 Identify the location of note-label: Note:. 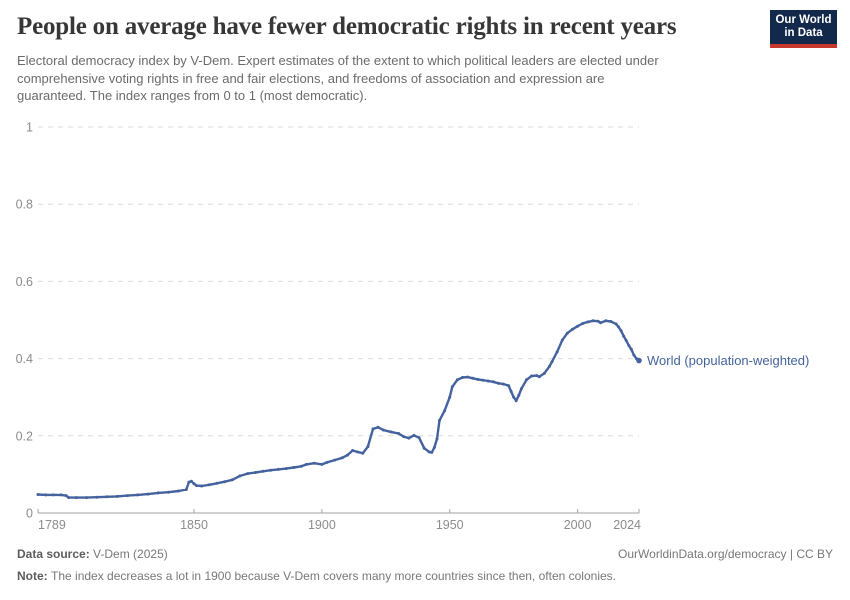
(32, 576).